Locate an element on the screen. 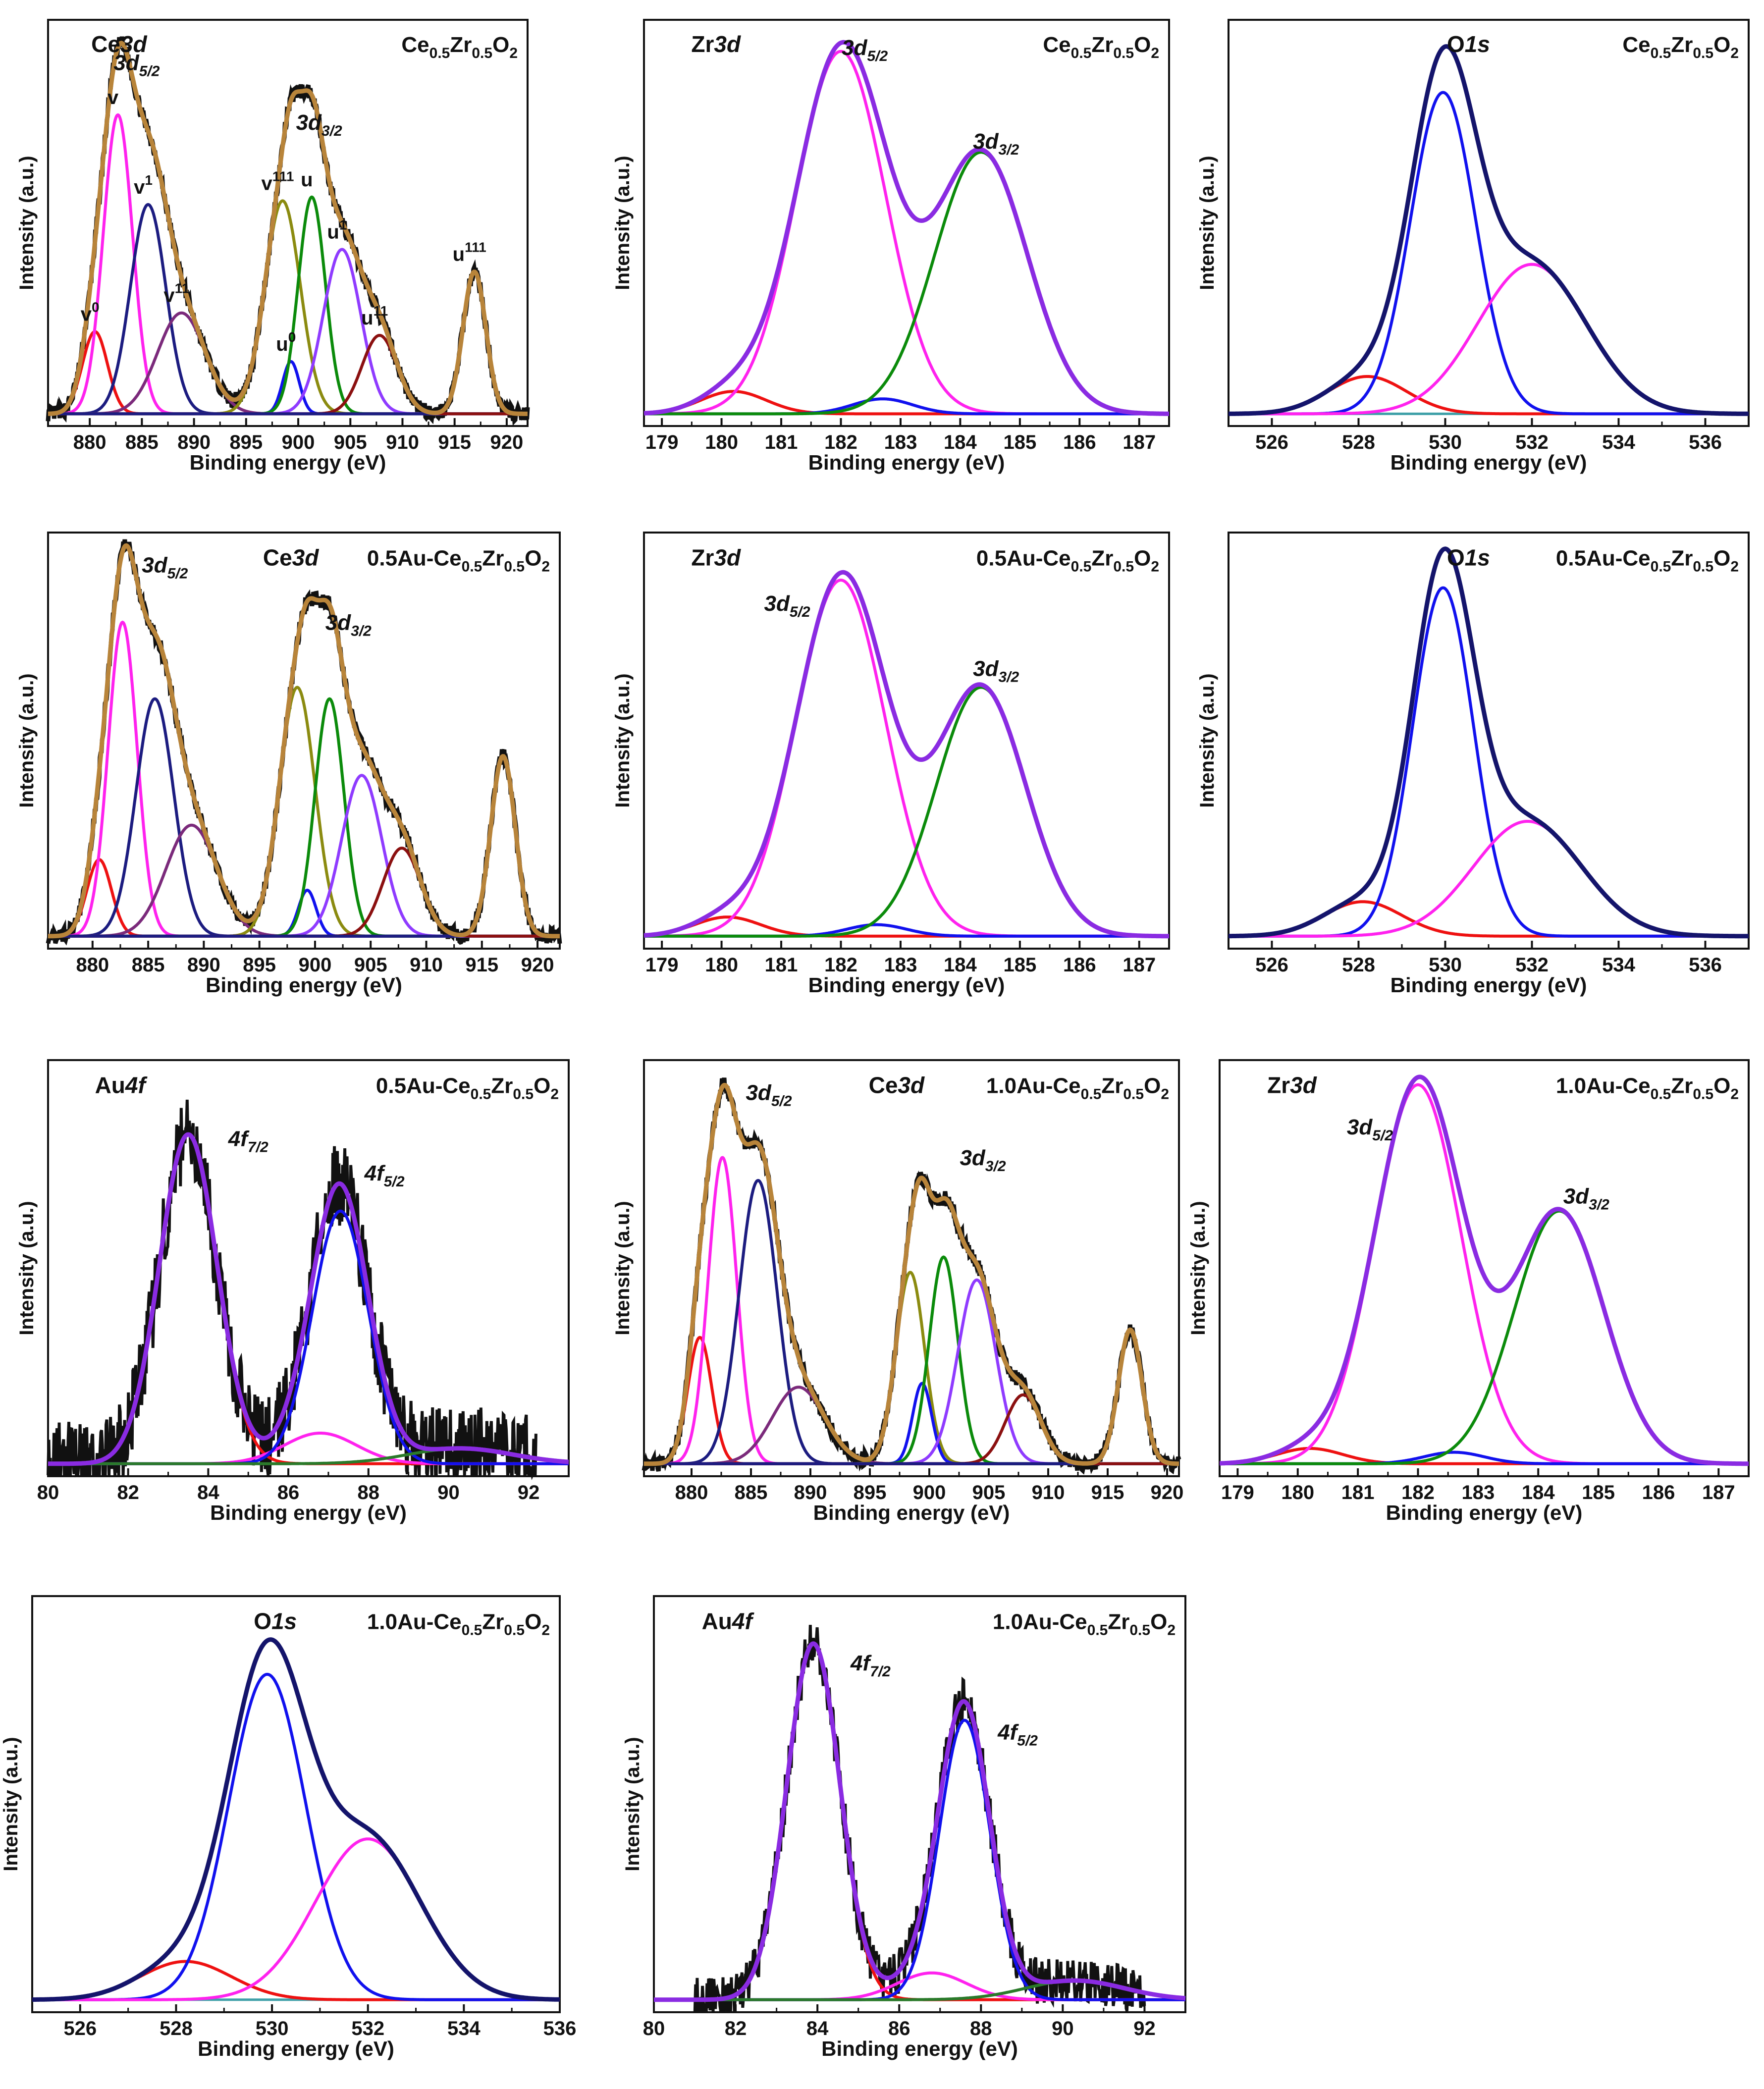  peak-label: u111 is located at coordinates (470, 253).